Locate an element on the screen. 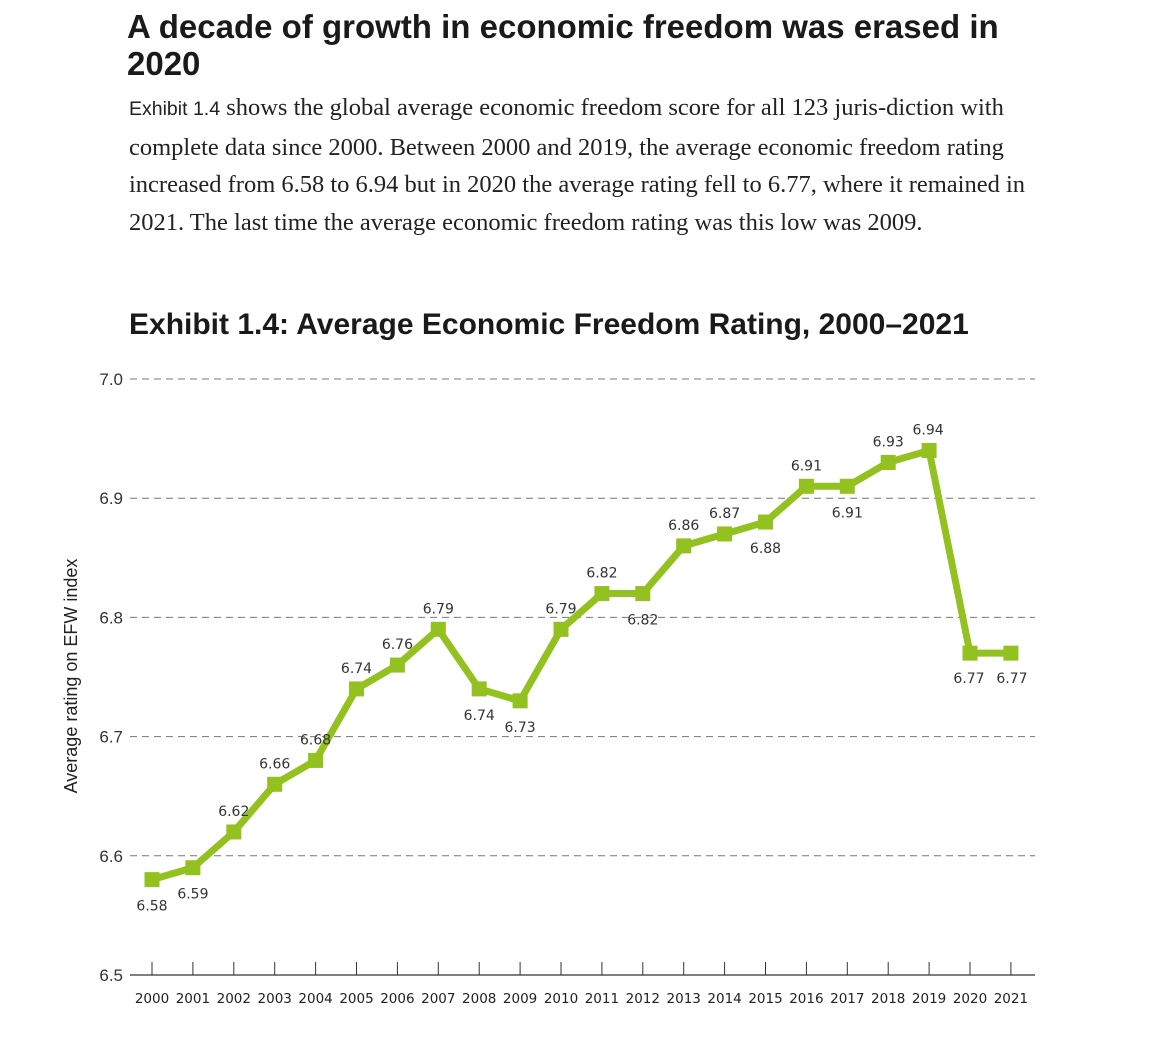 This screenshot has width=1170, height=1041. x-tick-label: 2020 is located at coordinates (970, 999).